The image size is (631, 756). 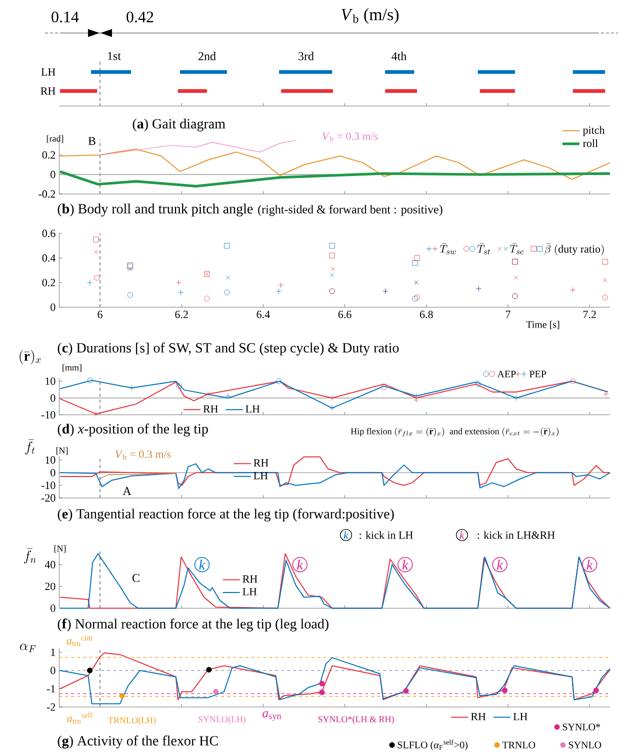 What do you see at coordinates (28, 648) in the screenshot?
I see `y-axis-title: $\alpha_F$` at bounding box center [28, 648].